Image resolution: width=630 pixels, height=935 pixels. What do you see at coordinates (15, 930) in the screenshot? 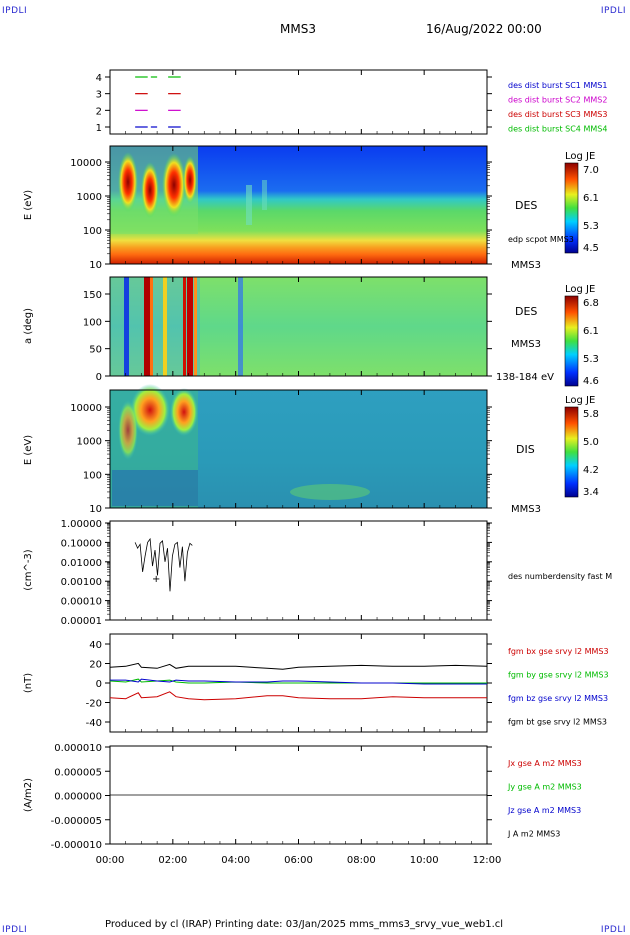
I see `corner-label-bottom-left: IPDLI` at bounding box center [15, 930].